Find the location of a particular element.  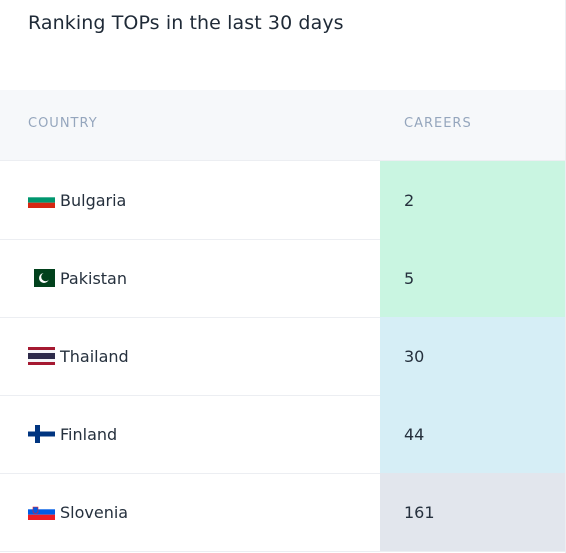

country-name: Finland is located at coordinates (89, 434).